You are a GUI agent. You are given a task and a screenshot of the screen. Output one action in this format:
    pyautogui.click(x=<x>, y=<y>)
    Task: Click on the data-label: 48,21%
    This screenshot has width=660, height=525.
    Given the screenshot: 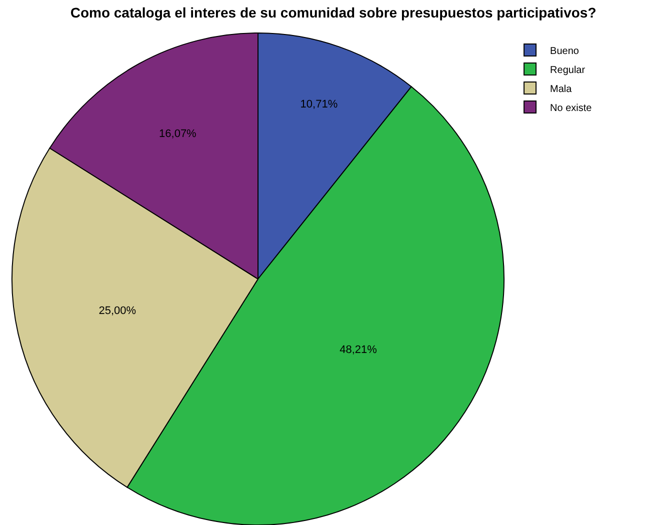 What is the action you would take?
    pyautogui.click(x=359, y=350)
    